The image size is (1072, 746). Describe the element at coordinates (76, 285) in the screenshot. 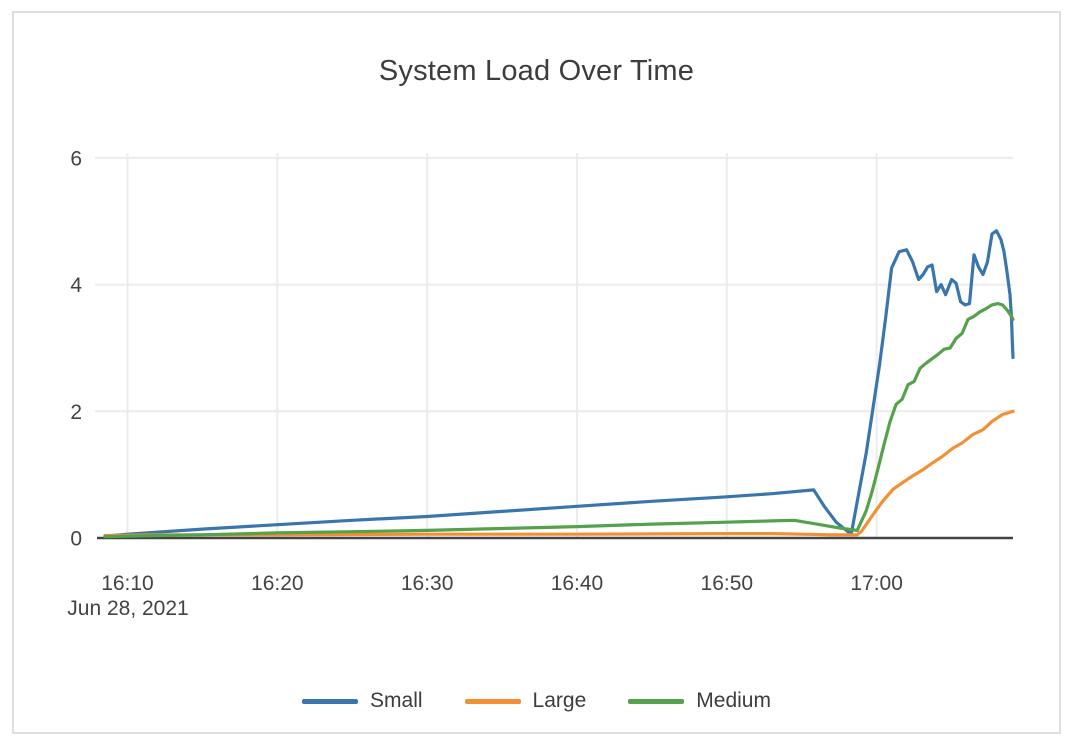

I see `y-tick-label: 4` at that location.